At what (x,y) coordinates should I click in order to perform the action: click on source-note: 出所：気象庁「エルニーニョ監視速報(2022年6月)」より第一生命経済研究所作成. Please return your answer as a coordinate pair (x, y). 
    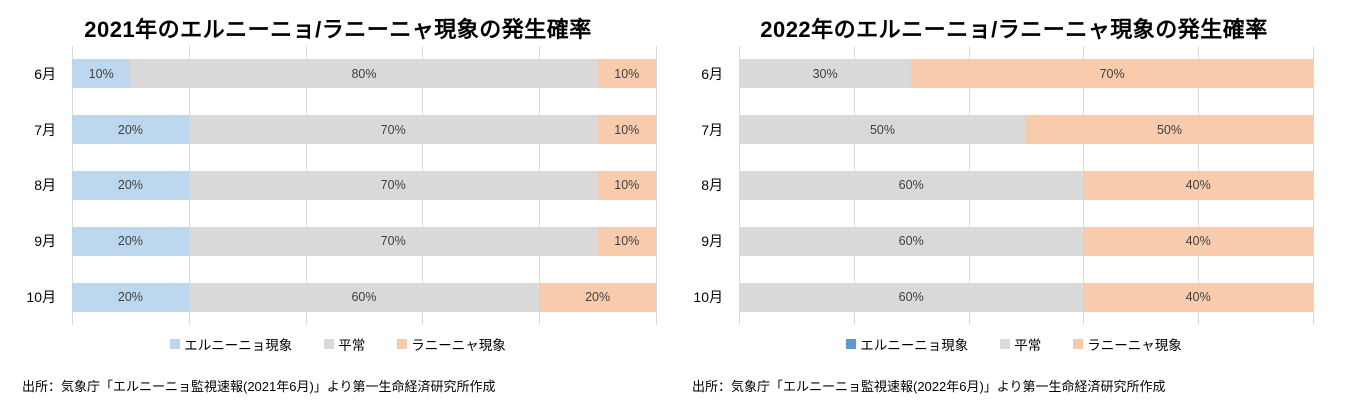
    Looking at the image, I should click on (929, 386).